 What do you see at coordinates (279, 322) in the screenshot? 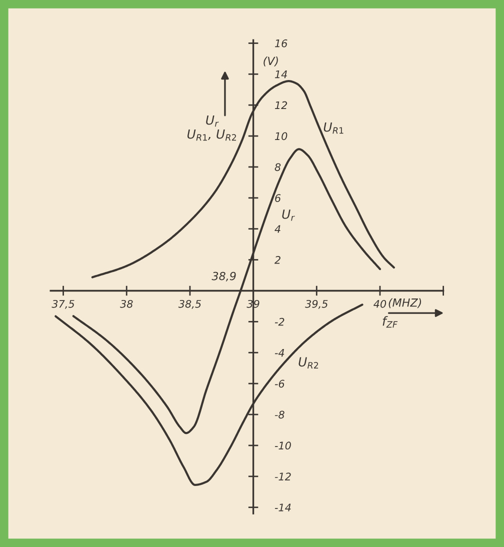
I see `y-tick-label: -2` at bounding box center [279, 322].